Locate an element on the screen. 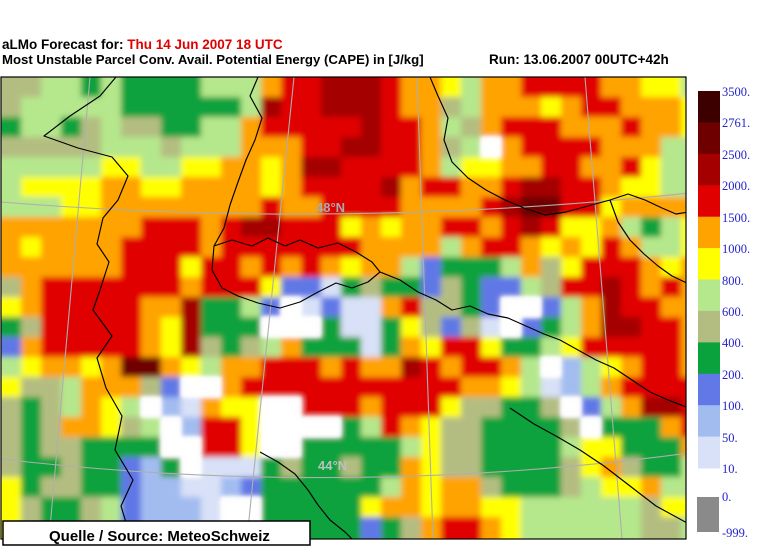  svg-text: 50. is located at coordinates (730, 438).